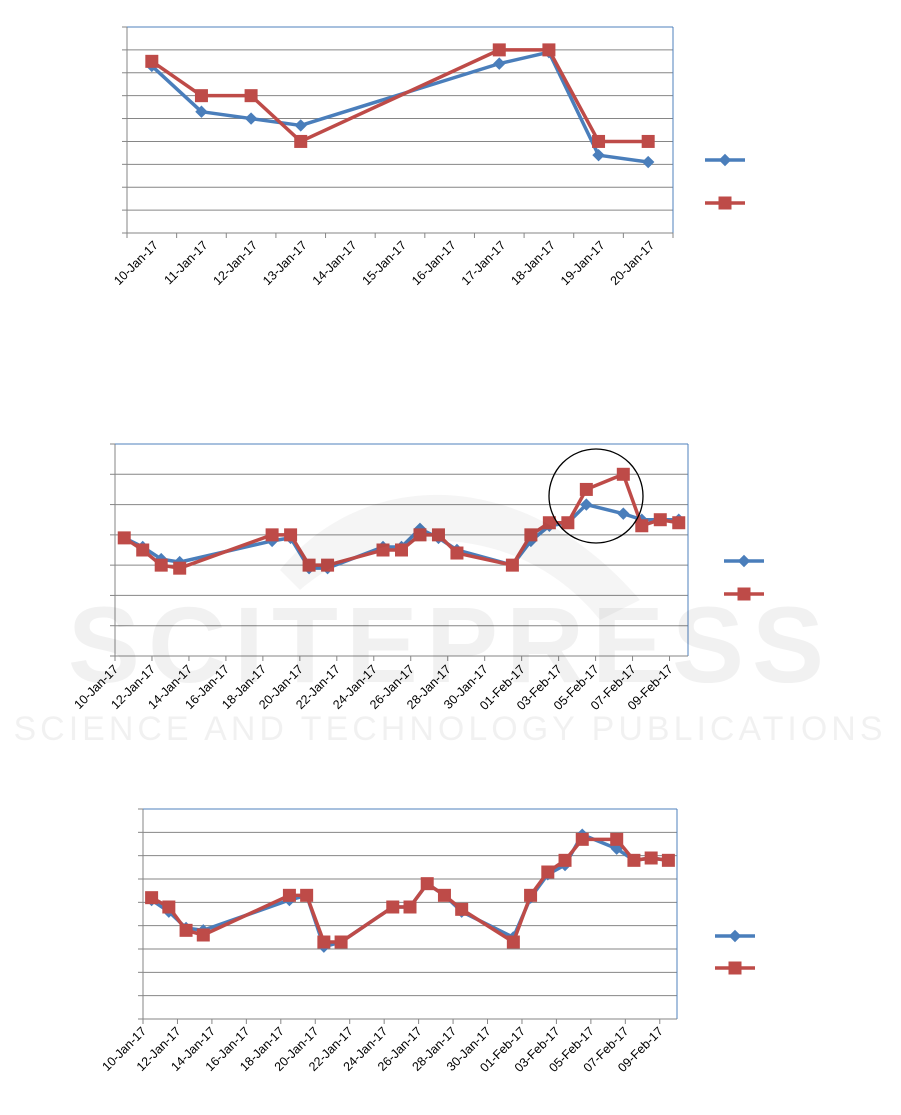  What do you see at coordinates (401, 521) in the screenshot?
I see `chart-2-series-2-line` at bounding box center [401, 521].